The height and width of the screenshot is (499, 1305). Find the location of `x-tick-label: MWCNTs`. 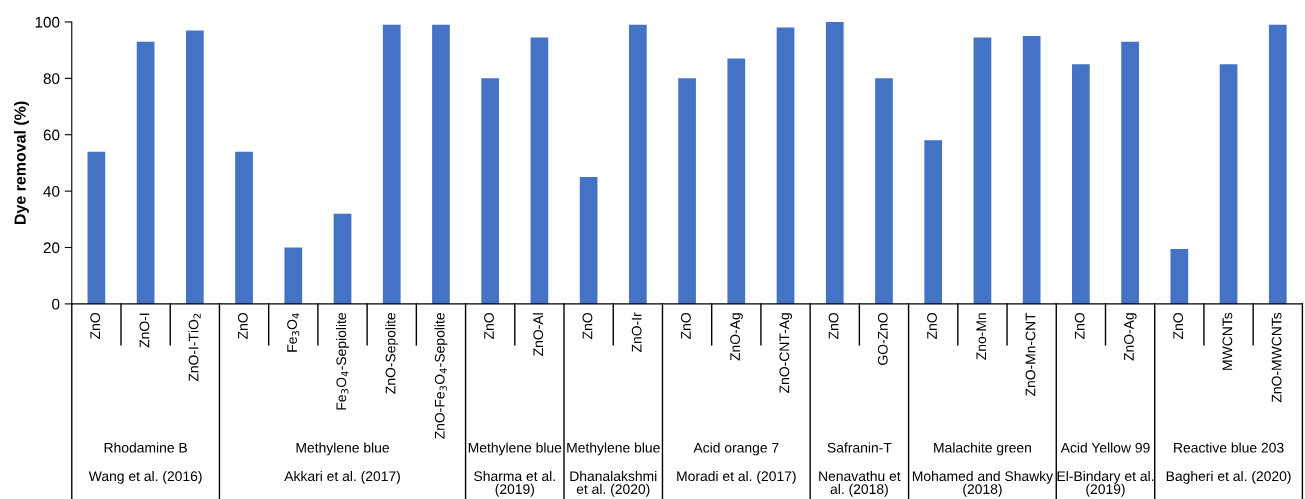

x-tick-label: MWCNTs is located at coordinates (1227, 341).